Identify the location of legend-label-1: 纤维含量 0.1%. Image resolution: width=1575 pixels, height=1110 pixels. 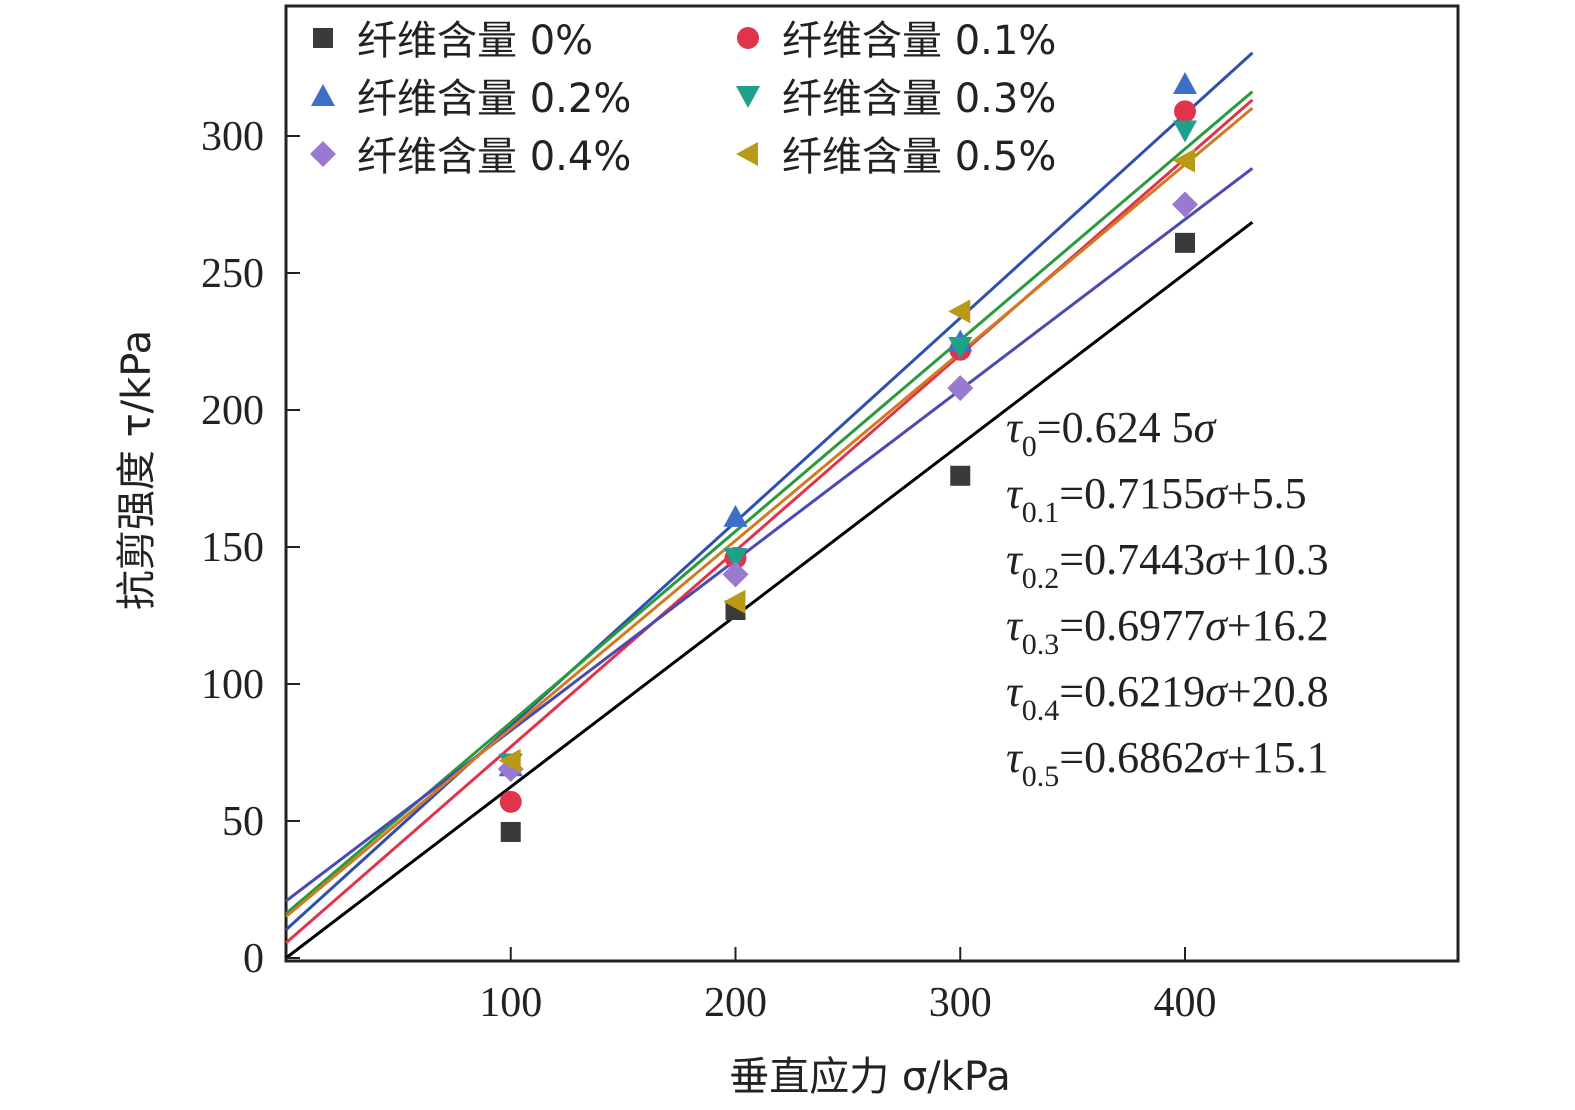
(919, 41).